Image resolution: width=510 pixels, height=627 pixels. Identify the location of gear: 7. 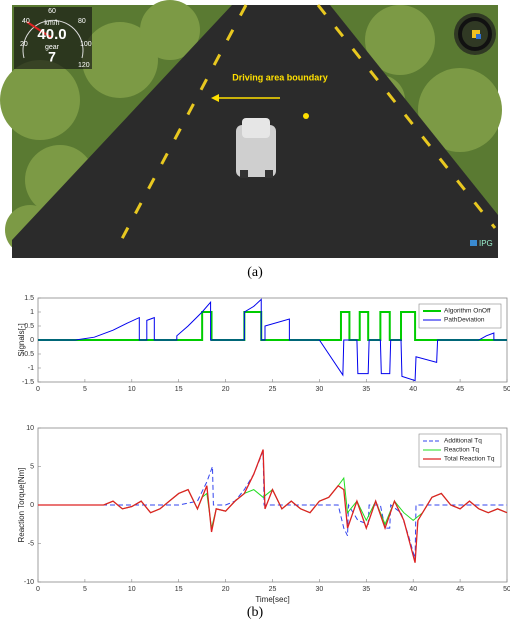
(52, 57).